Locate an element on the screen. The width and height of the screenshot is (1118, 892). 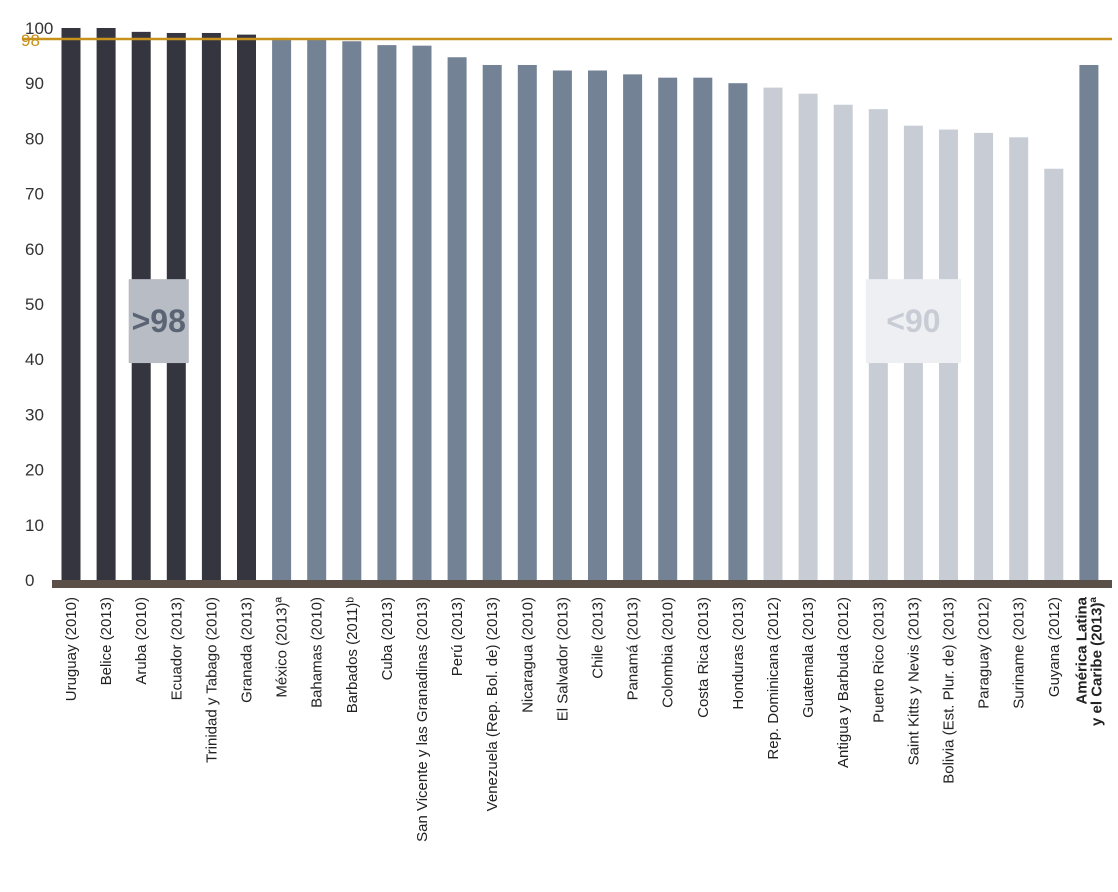
x-tick-label: y el Caribe (2013)ª is located at coordinates (1096, 661).